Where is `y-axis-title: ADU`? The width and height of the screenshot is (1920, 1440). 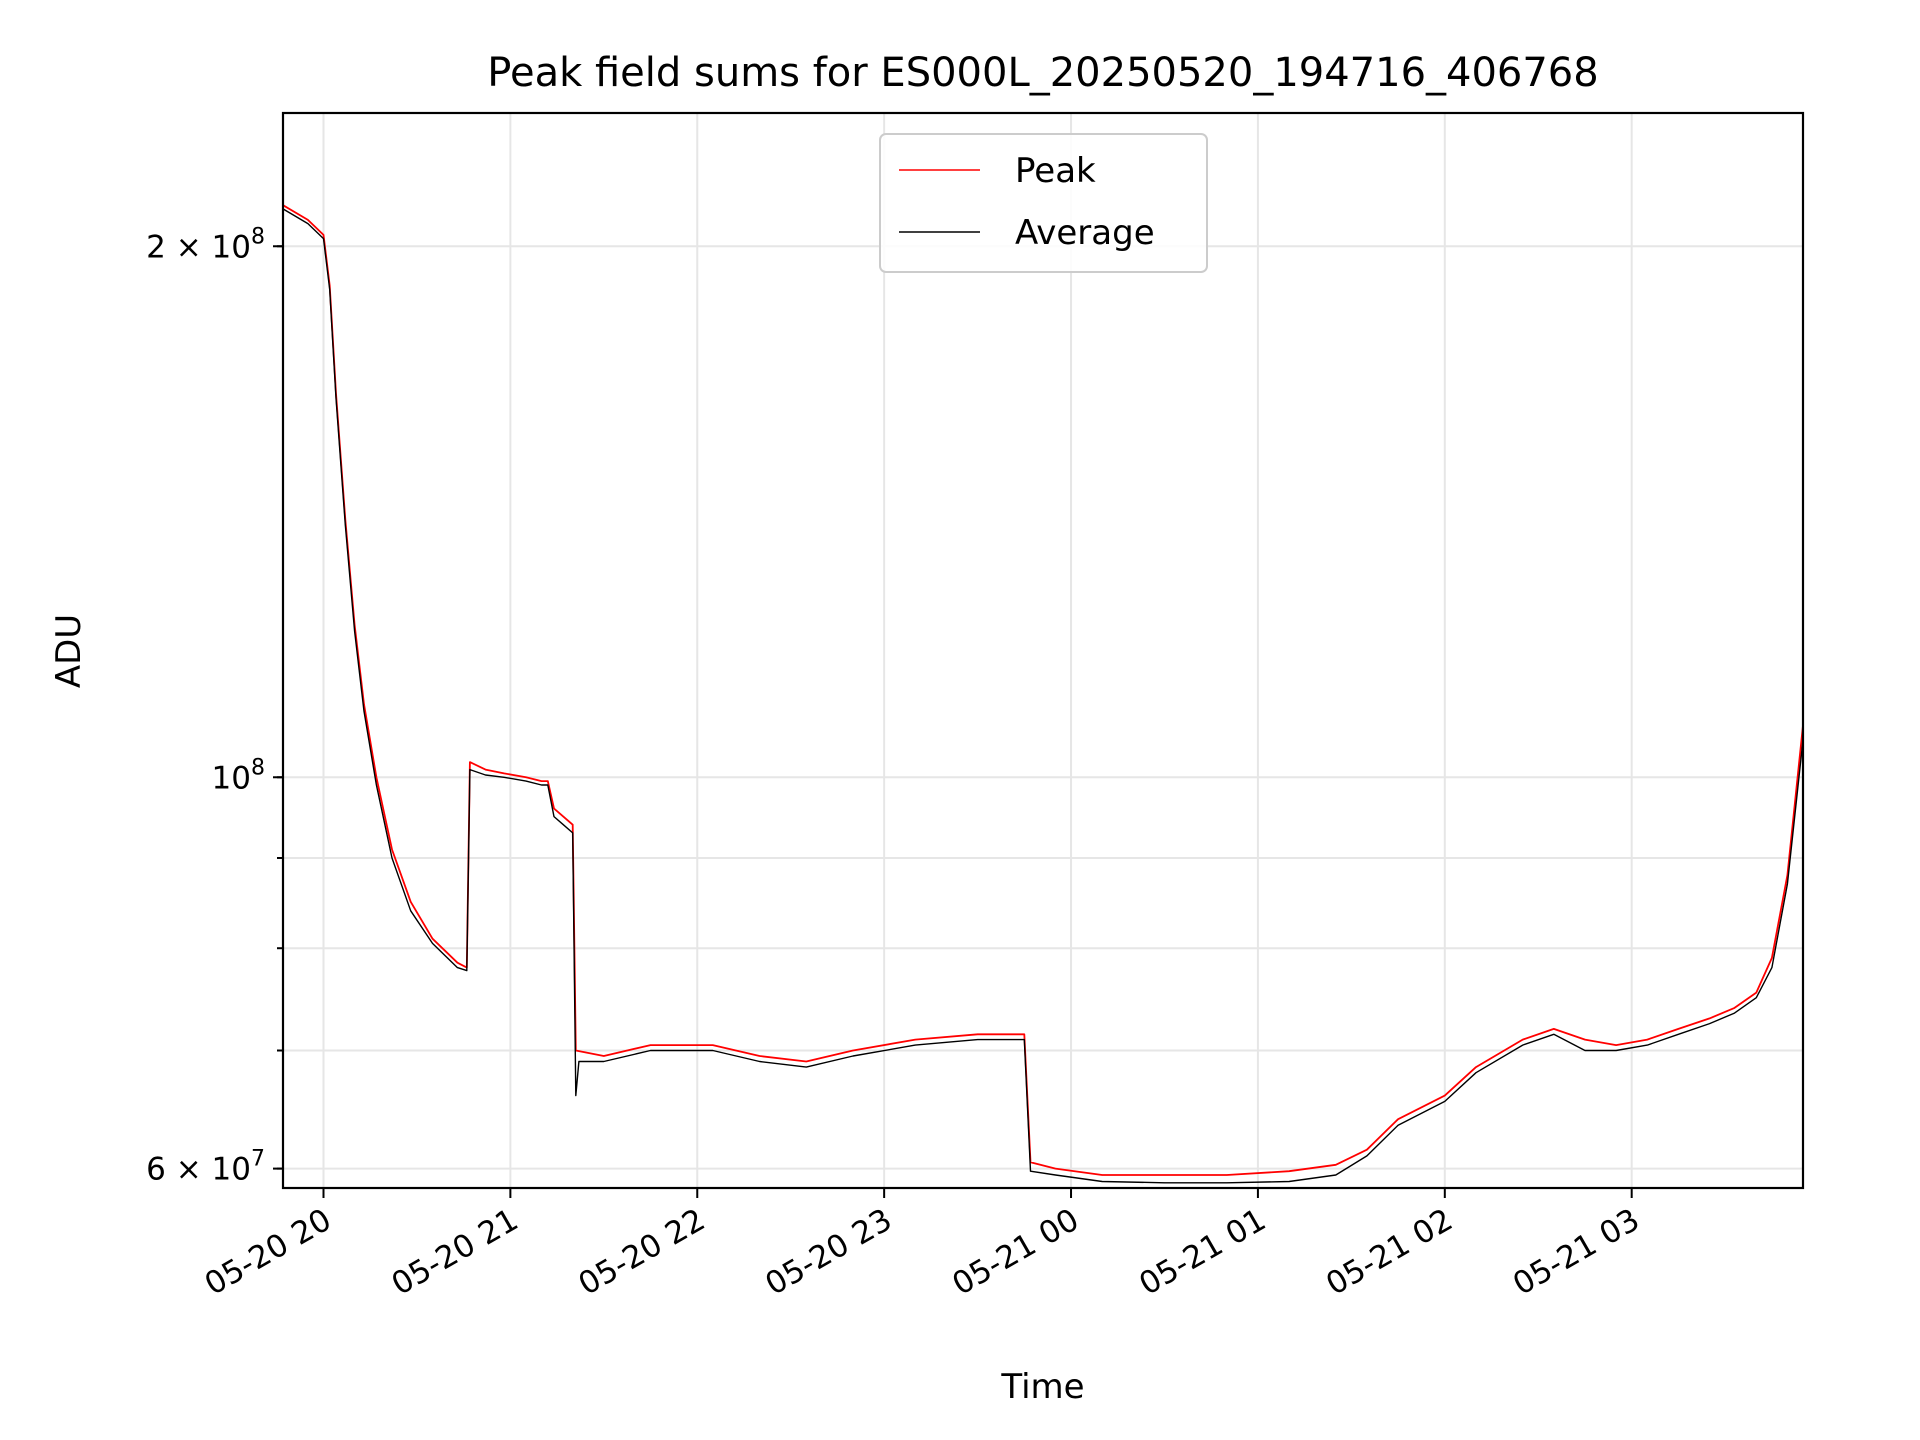 y-axis-title: ADU is located at coordinates (69, 651).